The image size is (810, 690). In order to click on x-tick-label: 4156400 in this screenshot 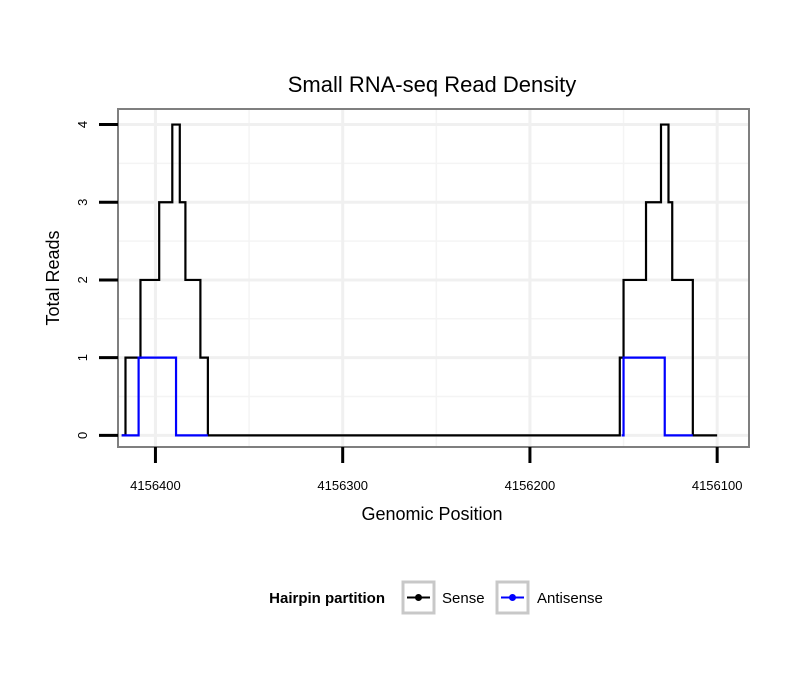, I will do `click(155, 485)`.